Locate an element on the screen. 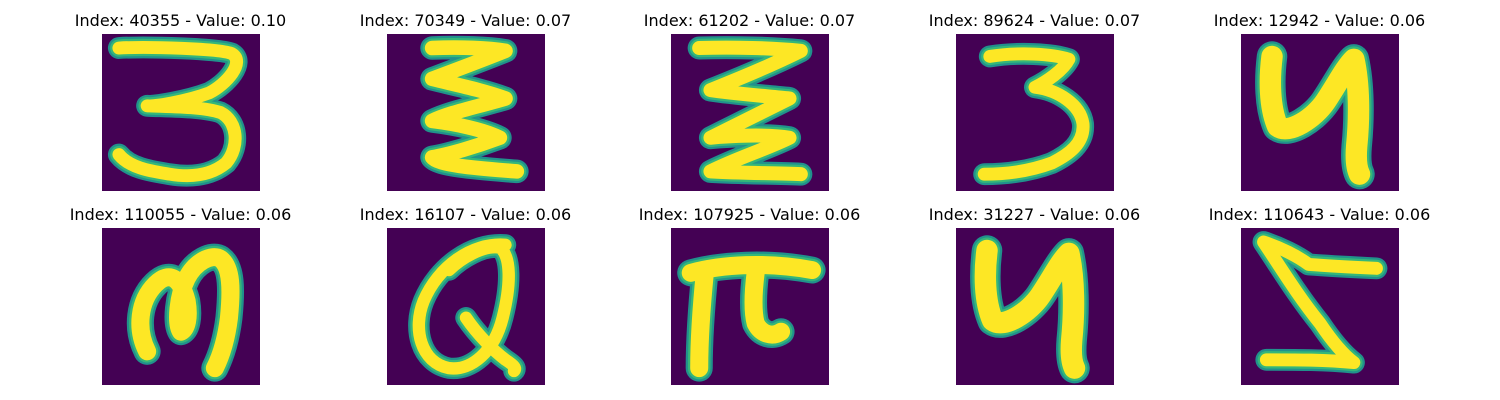  panel-7: Index: 16107 - Value: 0.06 is located at coordinates (465, 289).